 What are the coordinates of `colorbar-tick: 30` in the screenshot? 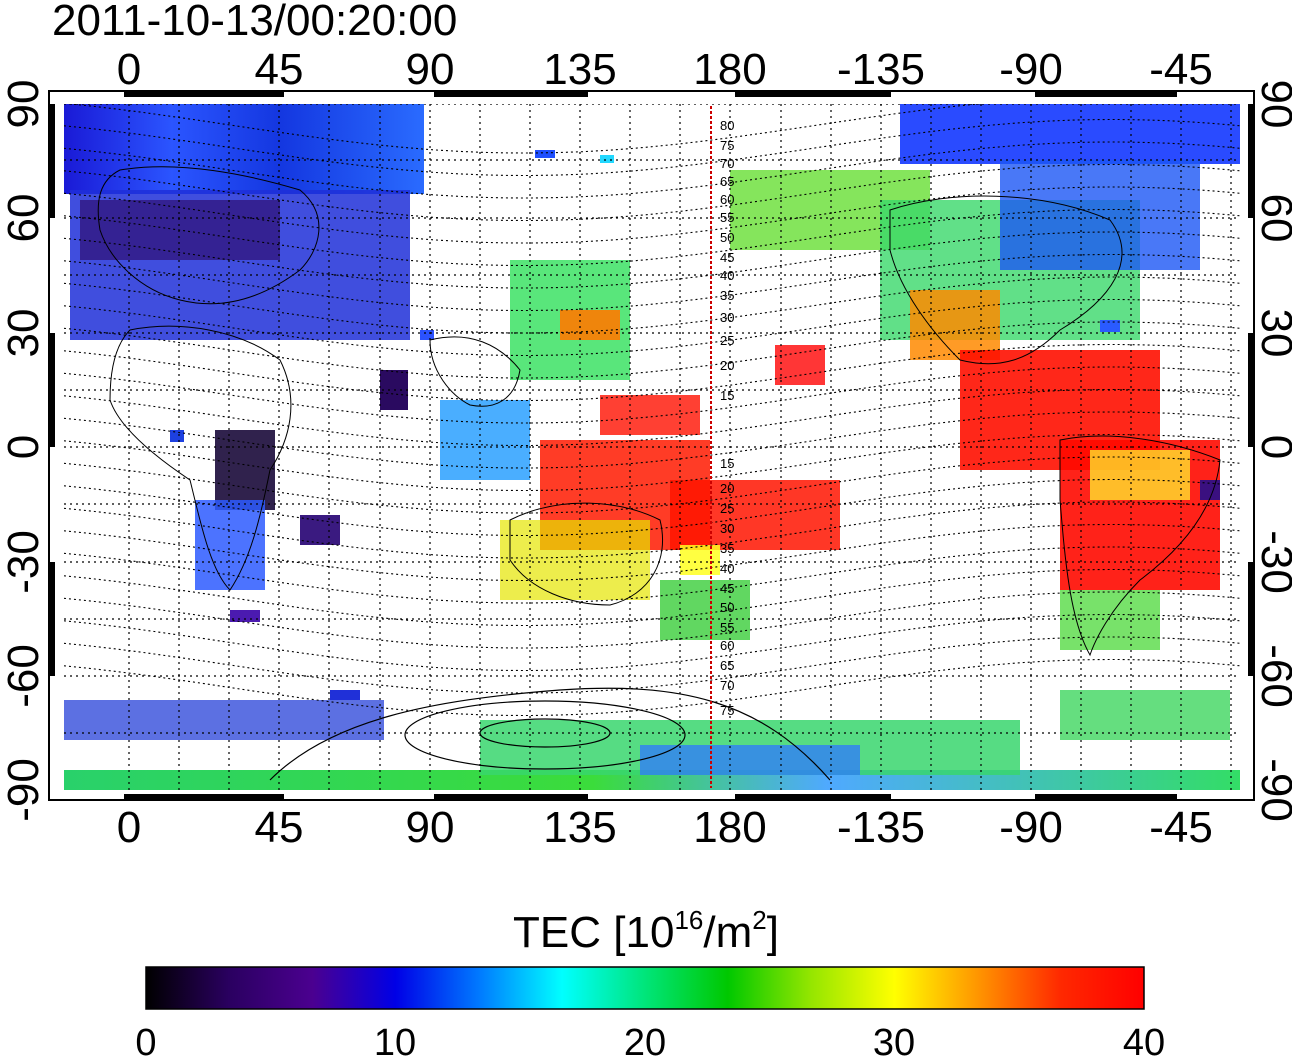 It's located at (894, 1039).